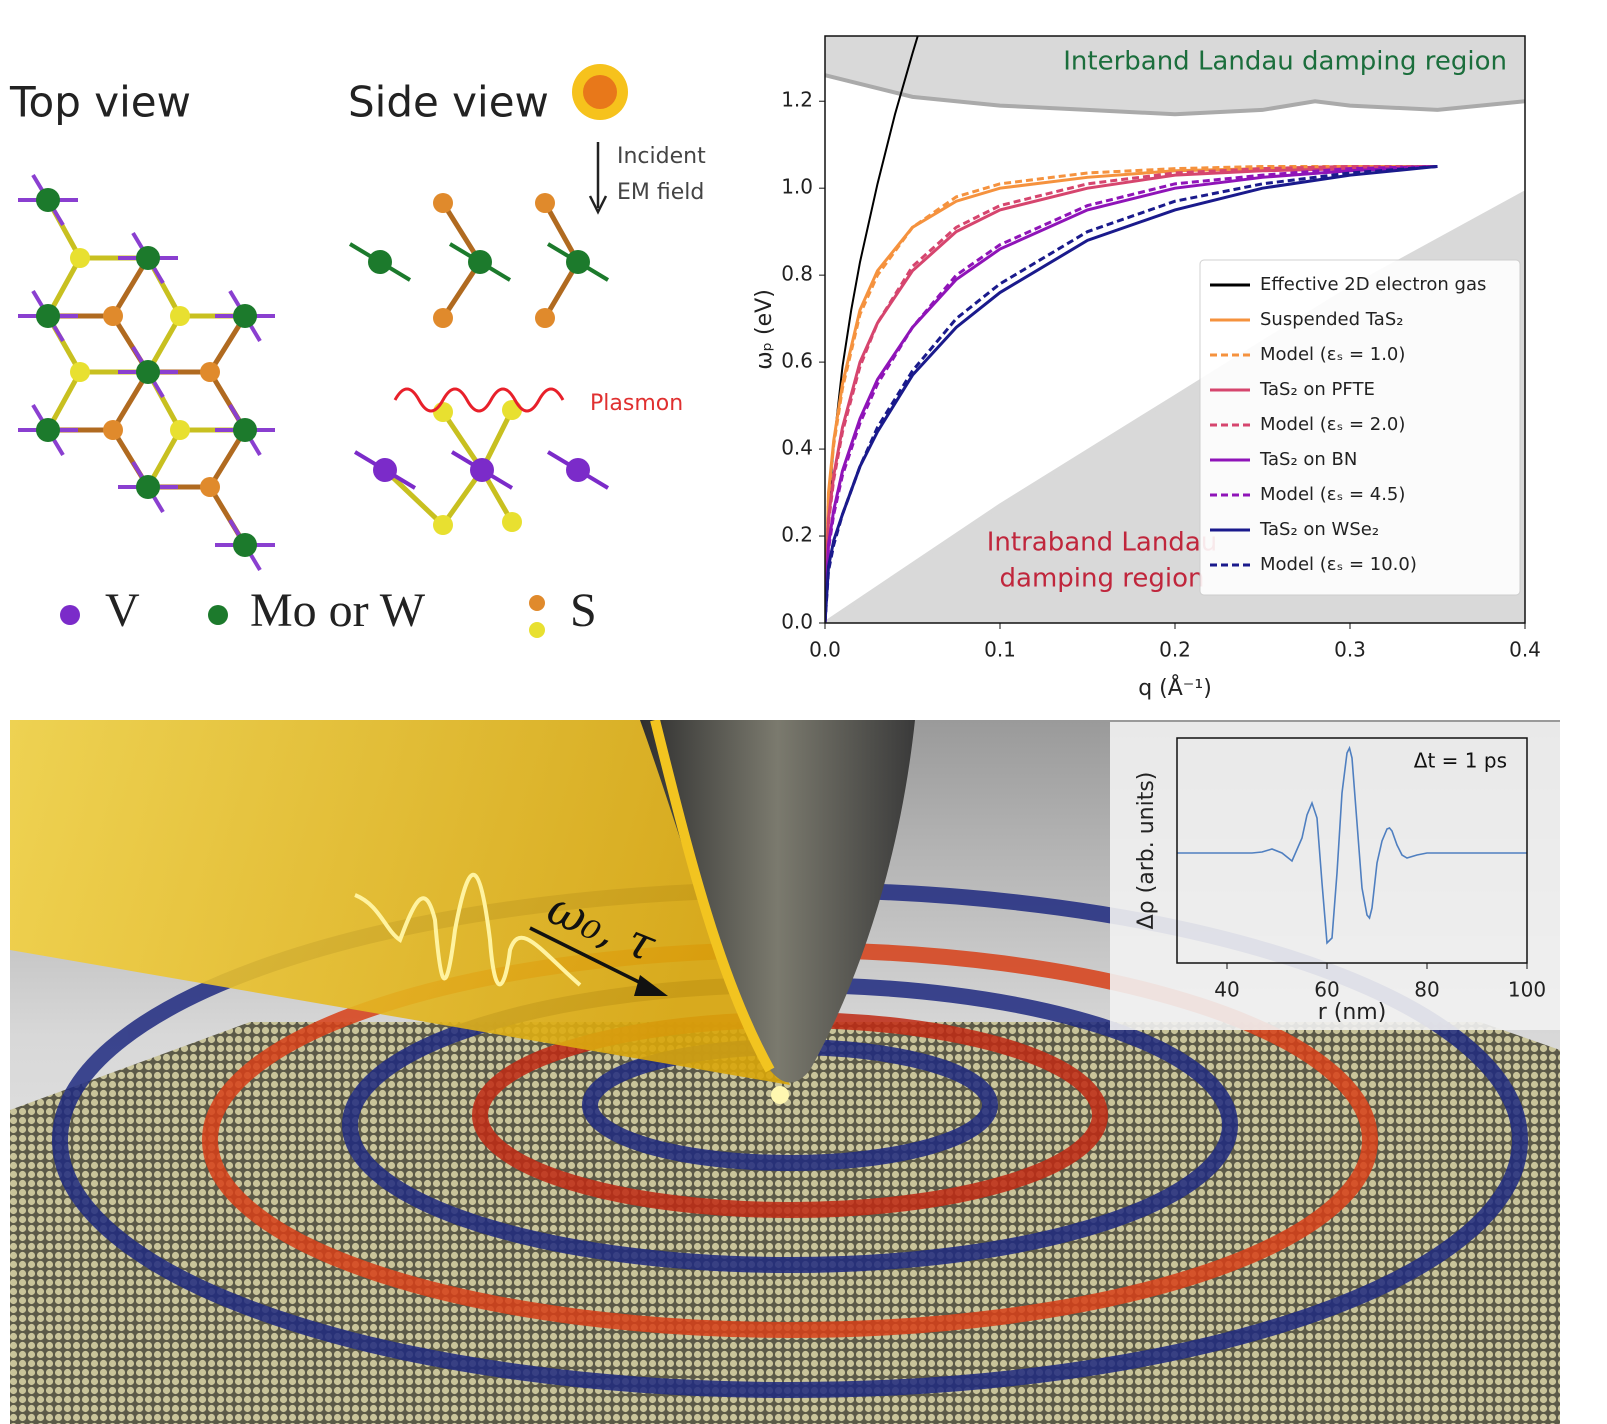 This screenshot has height=1424, width=1607. I want to click on plasmon-wave, so click(479, 400).